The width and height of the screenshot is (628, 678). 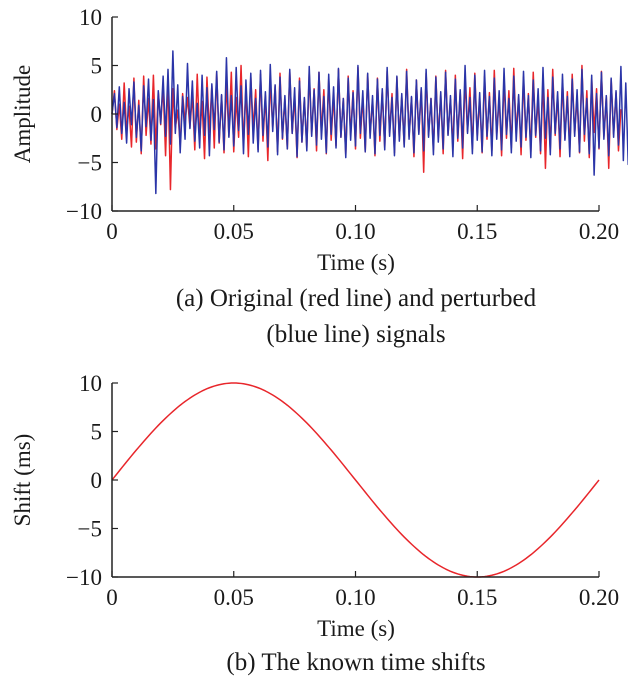 I want to click on panel-b-ytick-label: 10, so click(x=90, y=383).